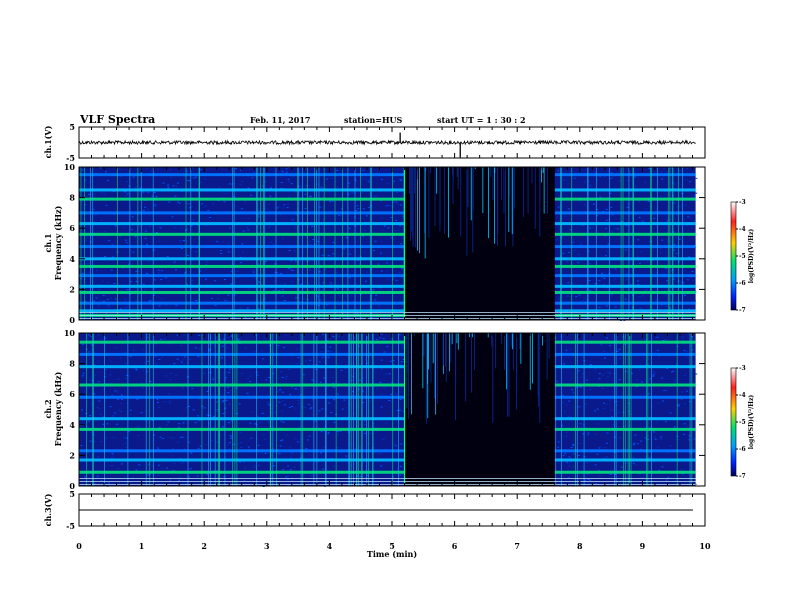  I want to click on colorbar-label: log(PSD)(V²/Hz), so click(751, 256).